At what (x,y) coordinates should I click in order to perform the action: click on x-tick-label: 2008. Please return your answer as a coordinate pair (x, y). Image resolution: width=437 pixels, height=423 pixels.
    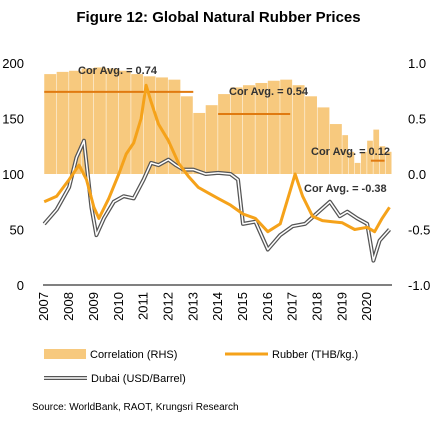
    Looking at the image, I should click on (68, 306).